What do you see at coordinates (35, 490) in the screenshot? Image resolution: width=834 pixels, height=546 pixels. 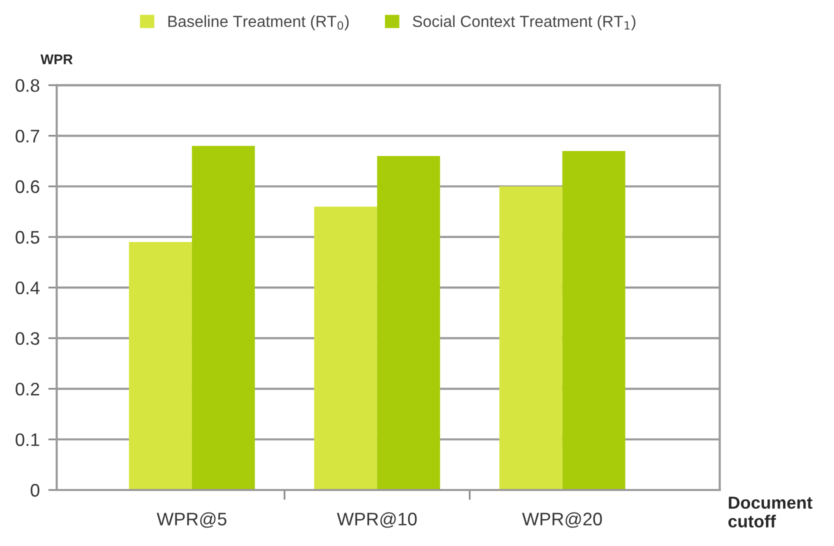 I see `y-tick-label: 0` at bounding box center [35, 490].